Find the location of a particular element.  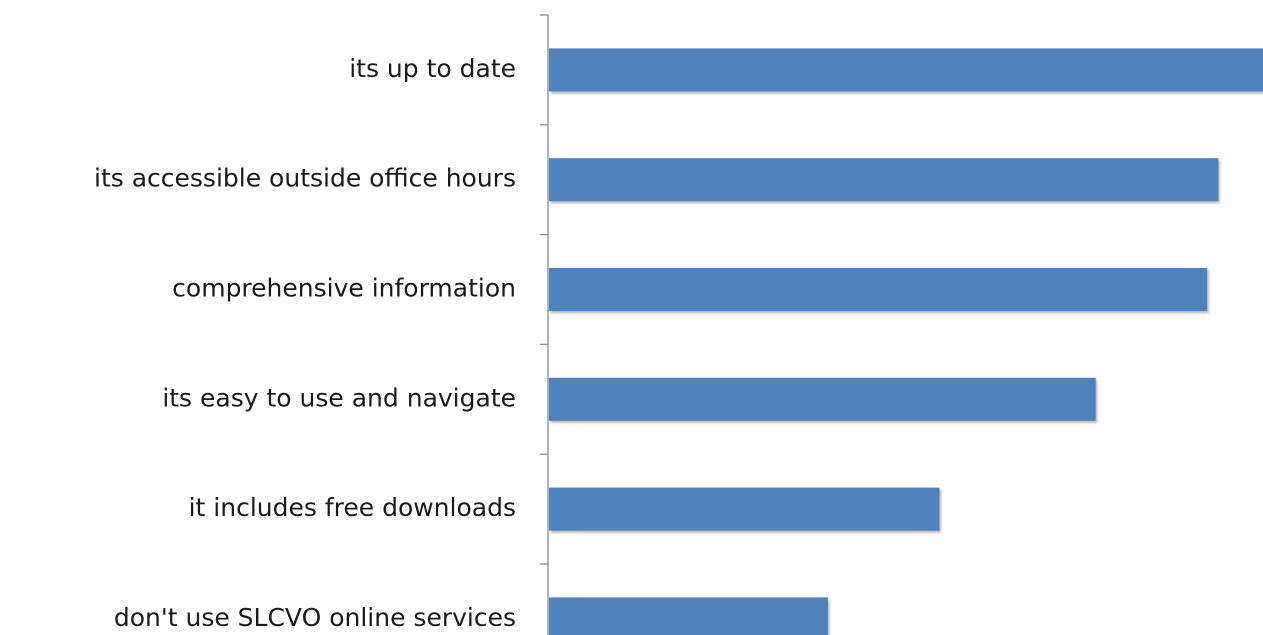

category-label: its accessible outside office hours is located at coordinates (305, 178).